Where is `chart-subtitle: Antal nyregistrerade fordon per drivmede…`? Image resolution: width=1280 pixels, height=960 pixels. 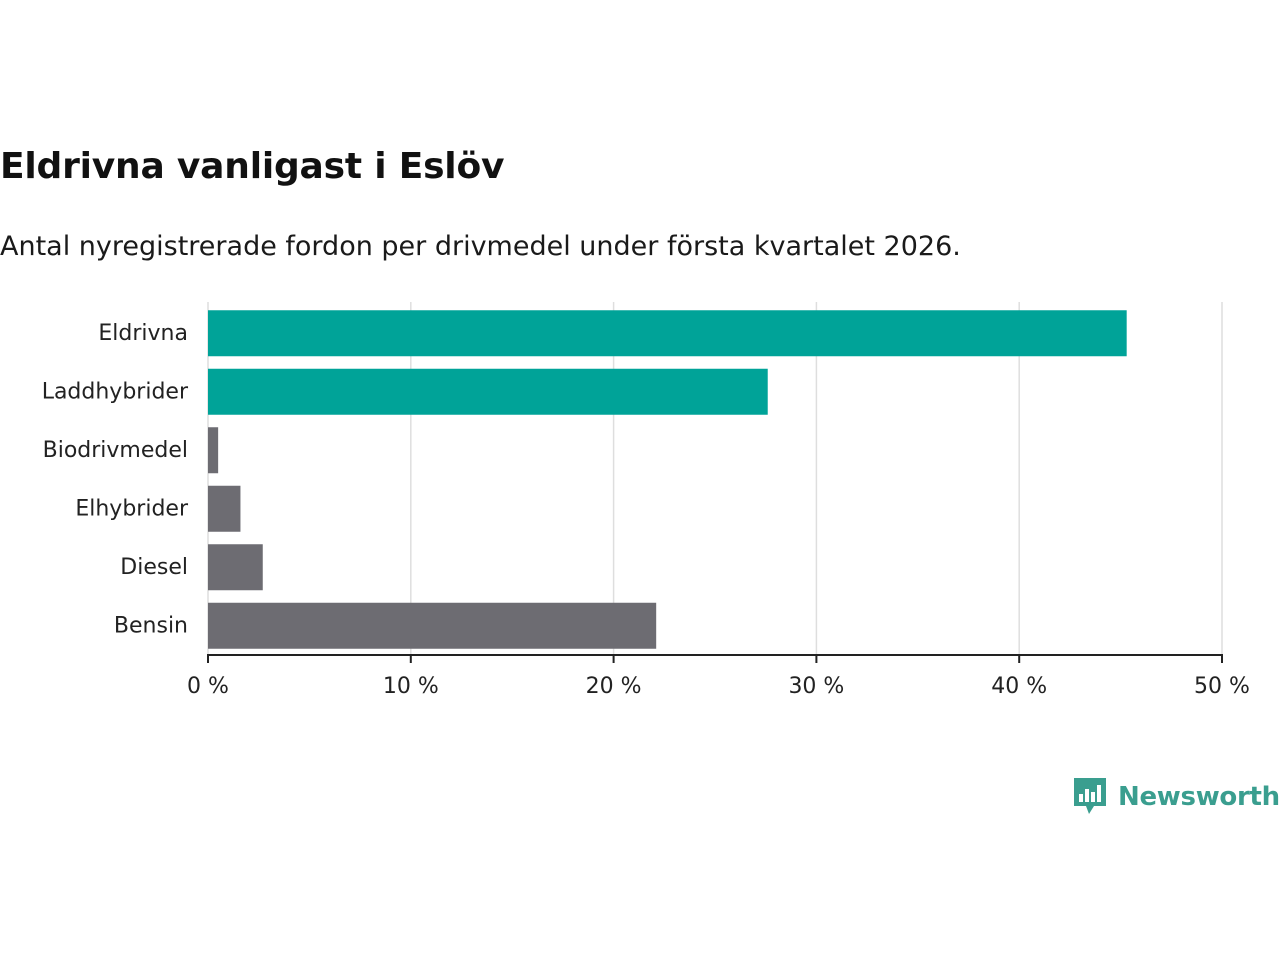
chart-subtitle: Antal nyregistrerade fordon per drivmede… is located at coordinates (480, 246).